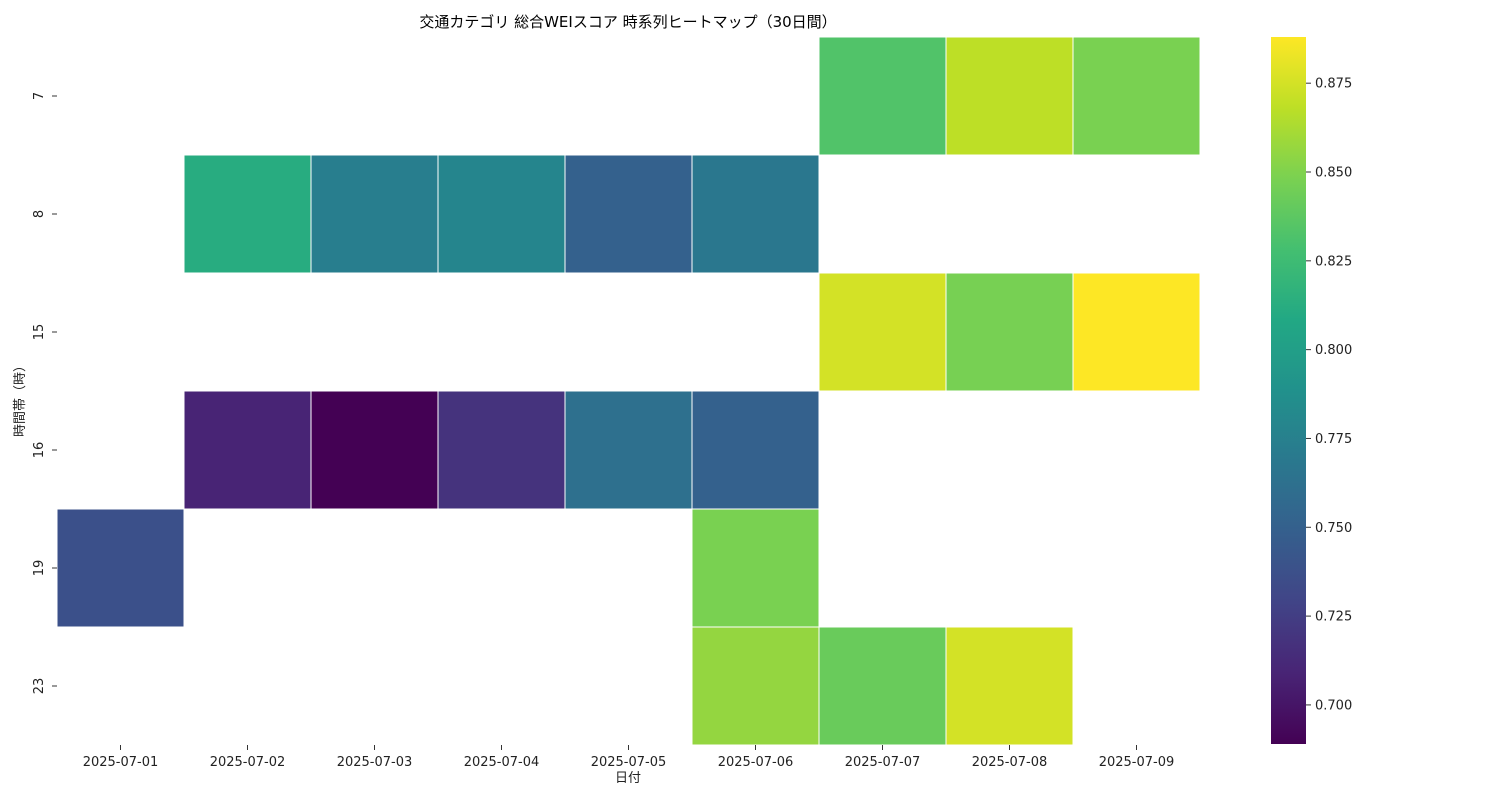 The height and width of the screenshot is (800, 1500). I want to click on colorbar-tick-label: 0.850, so click(1333, 173).